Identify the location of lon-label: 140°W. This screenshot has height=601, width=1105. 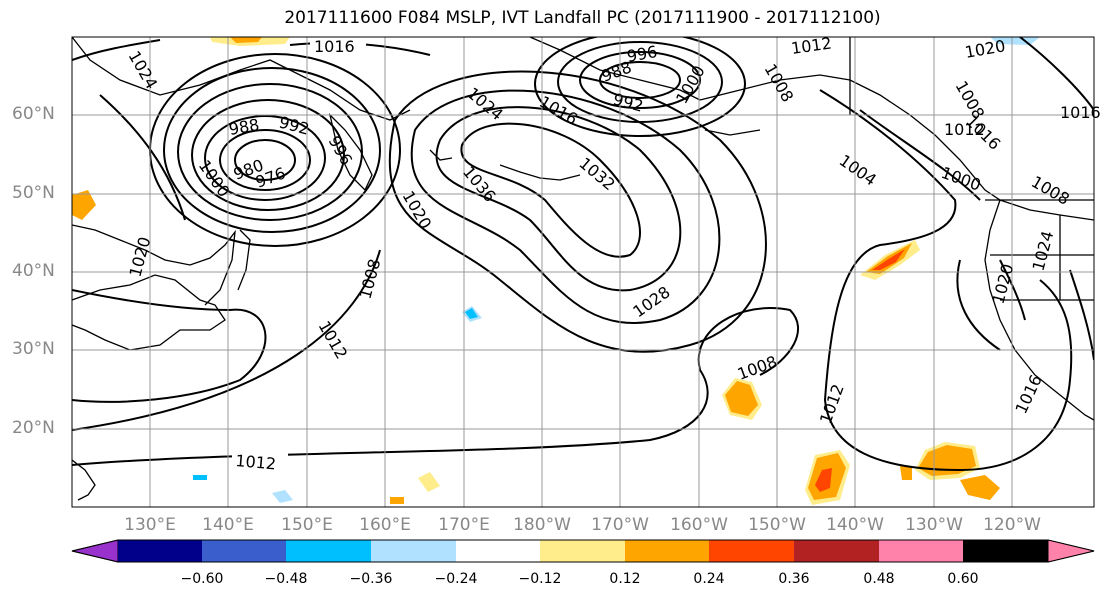
(855, 525).